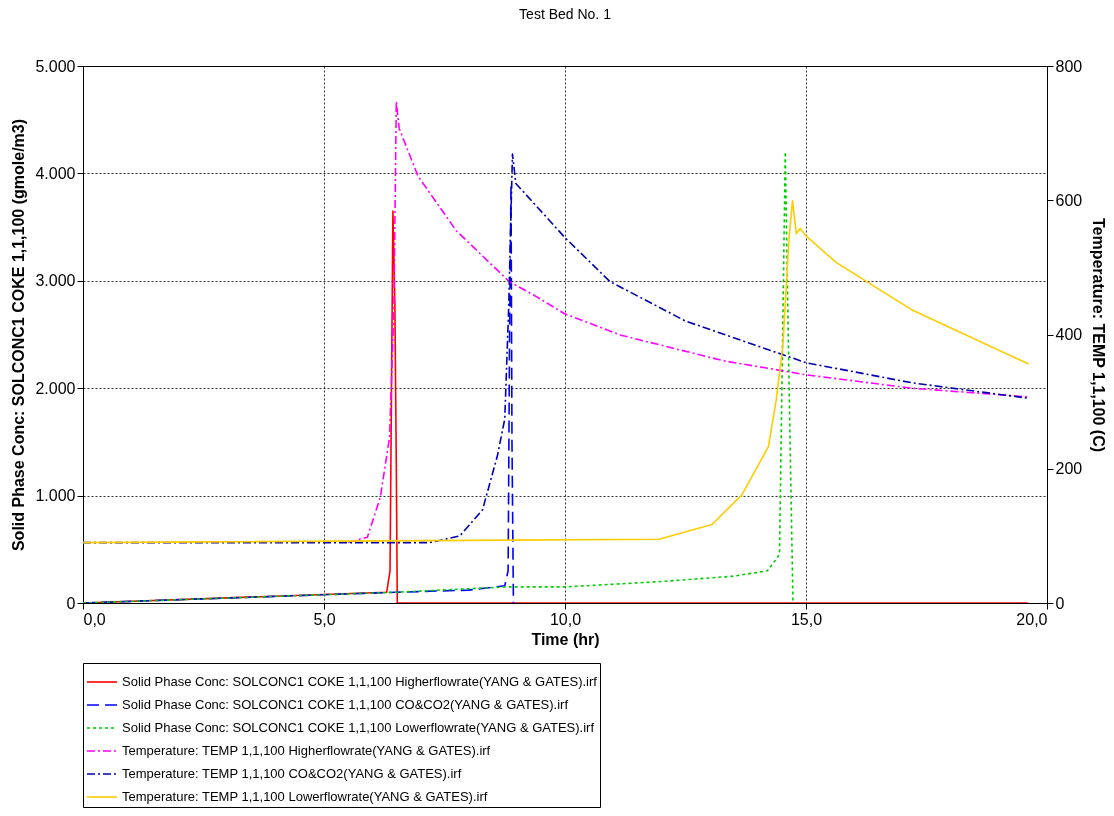 The height and width of the screenshot is (816, 1114). Describe the element at coordinates (324, 619) in the screenshot. I see `x-tick-label: 5,0` at that location.